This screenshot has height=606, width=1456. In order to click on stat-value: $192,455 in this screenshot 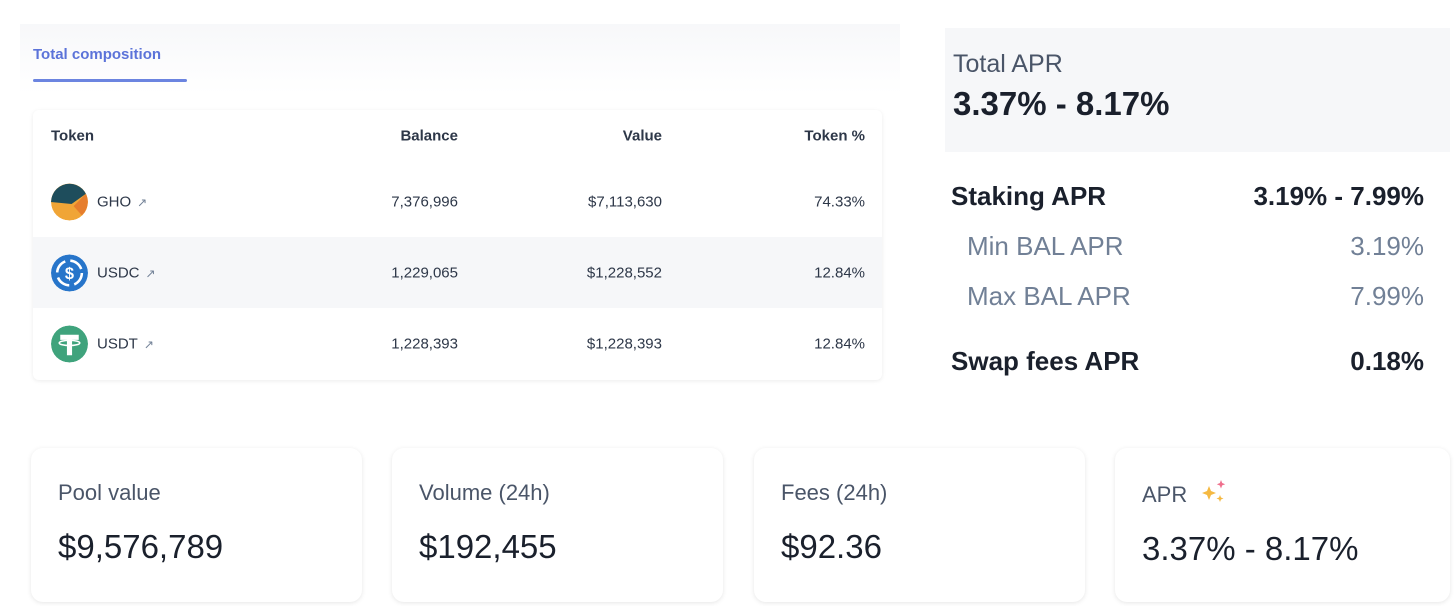, I will do `click(488, 546)`.